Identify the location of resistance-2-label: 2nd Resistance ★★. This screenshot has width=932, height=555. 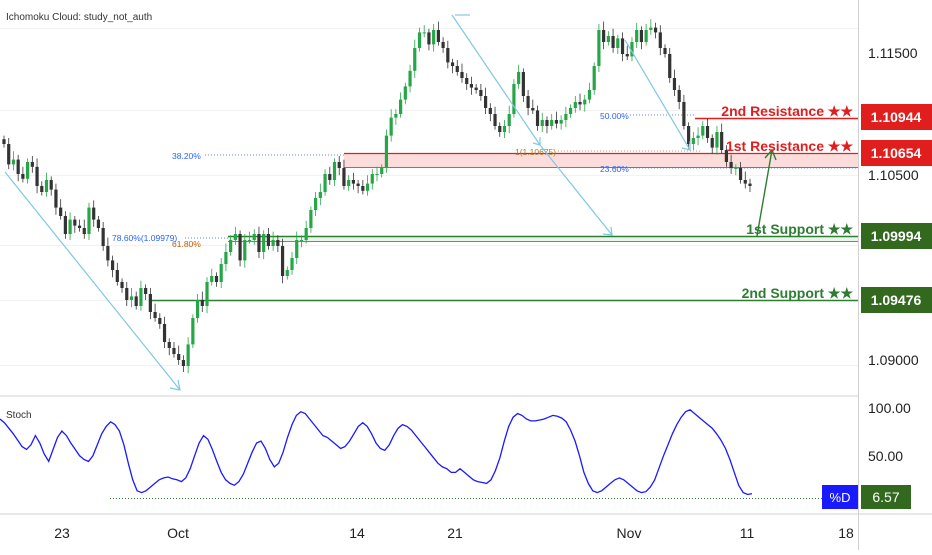
(787, 111).